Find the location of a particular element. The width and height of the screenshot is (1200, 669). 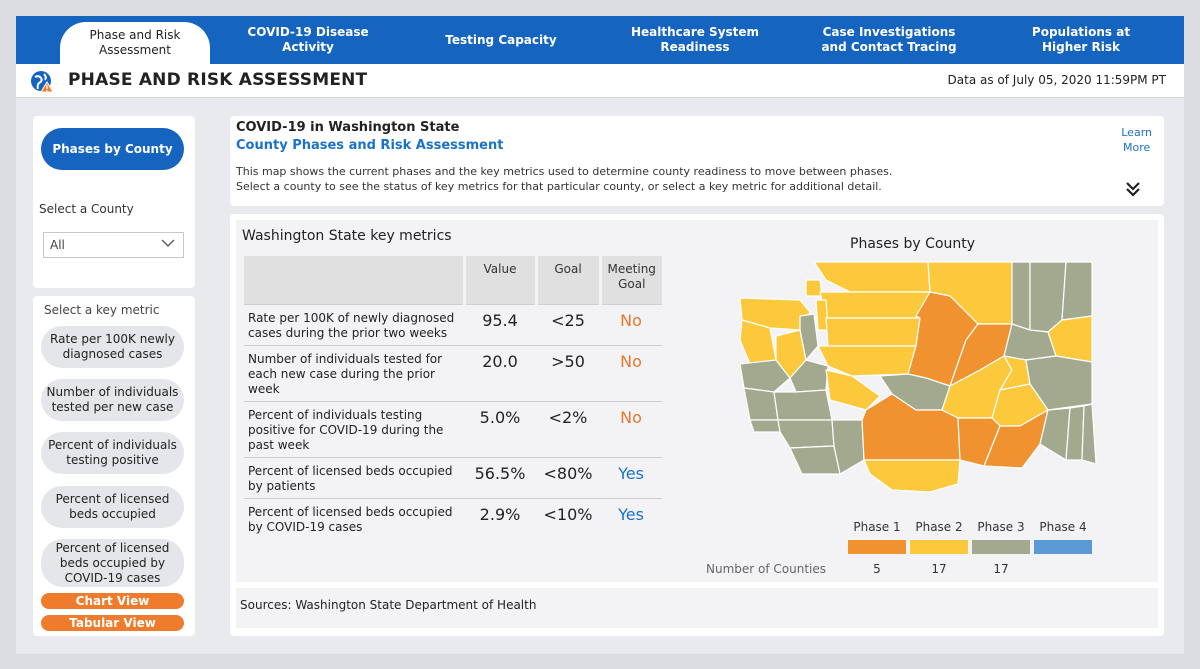

tab-healthcare-system-readiness: Healthcare System Readiness is located at coordinates (695, 39).